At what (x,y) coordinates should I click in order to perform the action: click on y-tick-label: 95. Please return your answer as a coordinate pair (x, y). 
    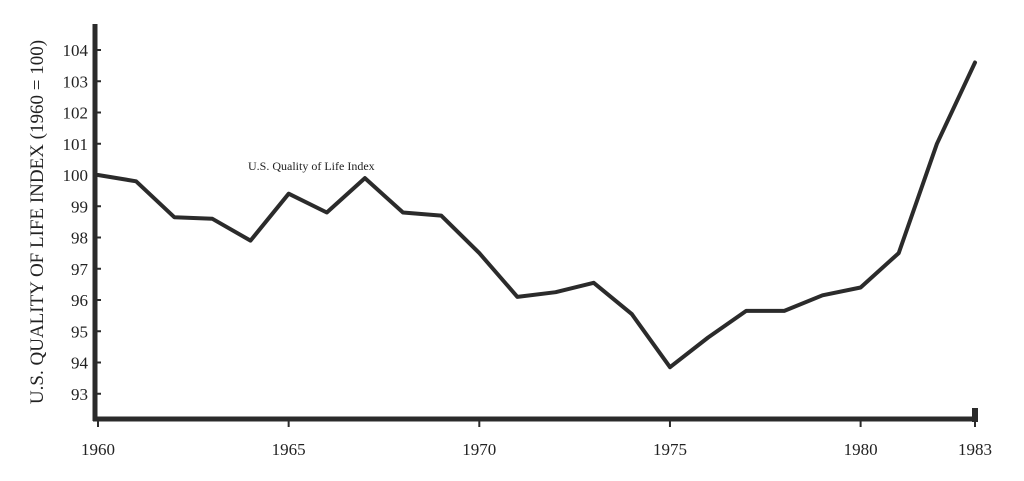
    Looking at the image, I should click on (79, 331).